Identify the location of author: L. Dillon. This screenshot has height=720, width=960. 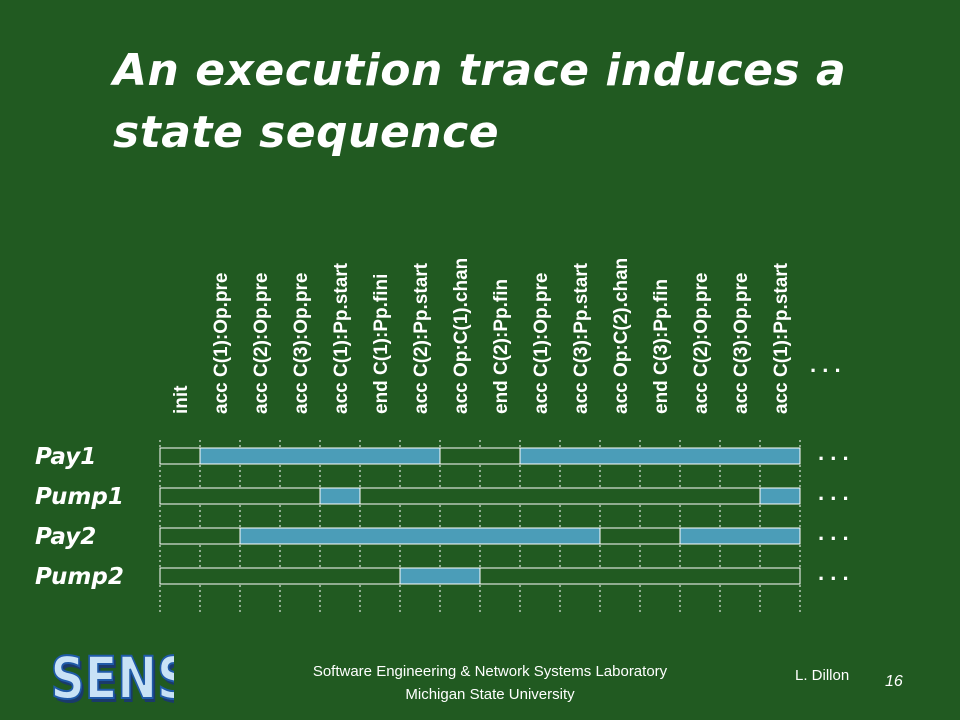
(822, 675).